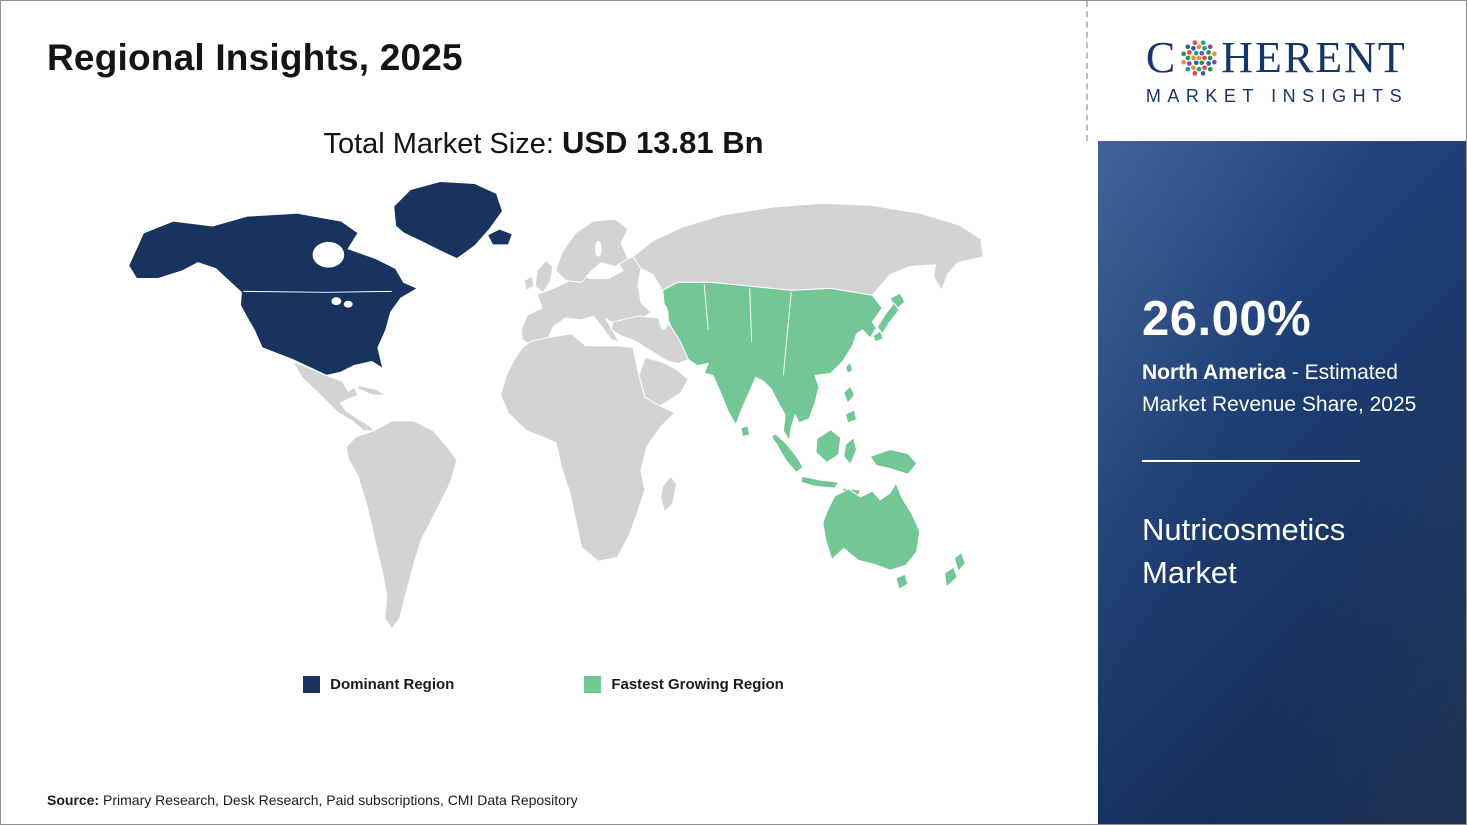  I want to click on region-iceland, so click(499, 237).